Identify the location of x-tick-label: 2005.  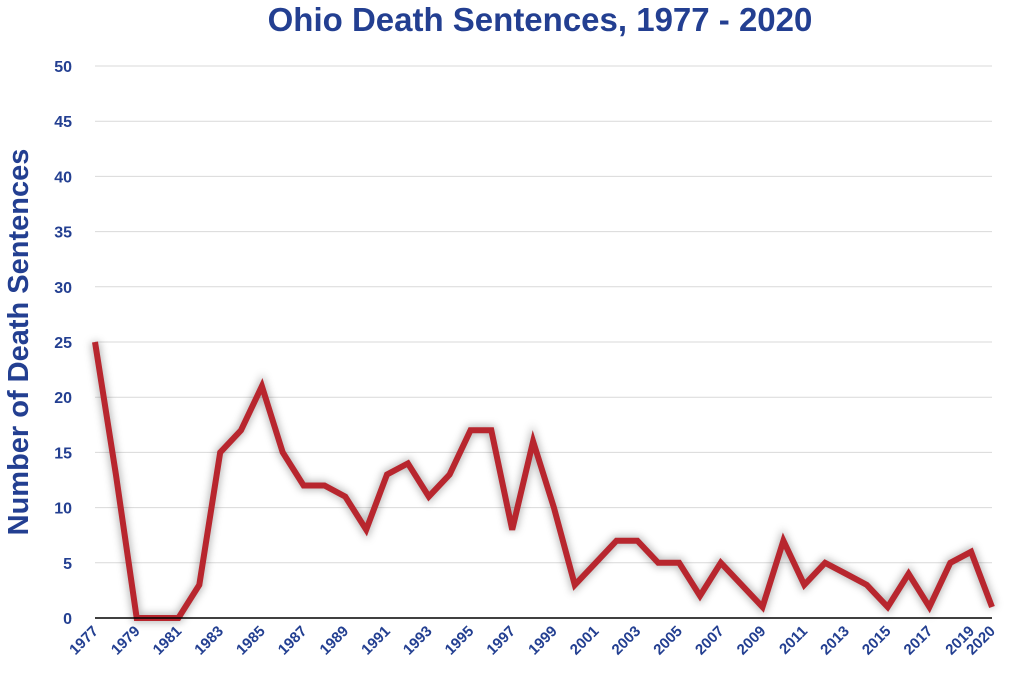
(668, 641).